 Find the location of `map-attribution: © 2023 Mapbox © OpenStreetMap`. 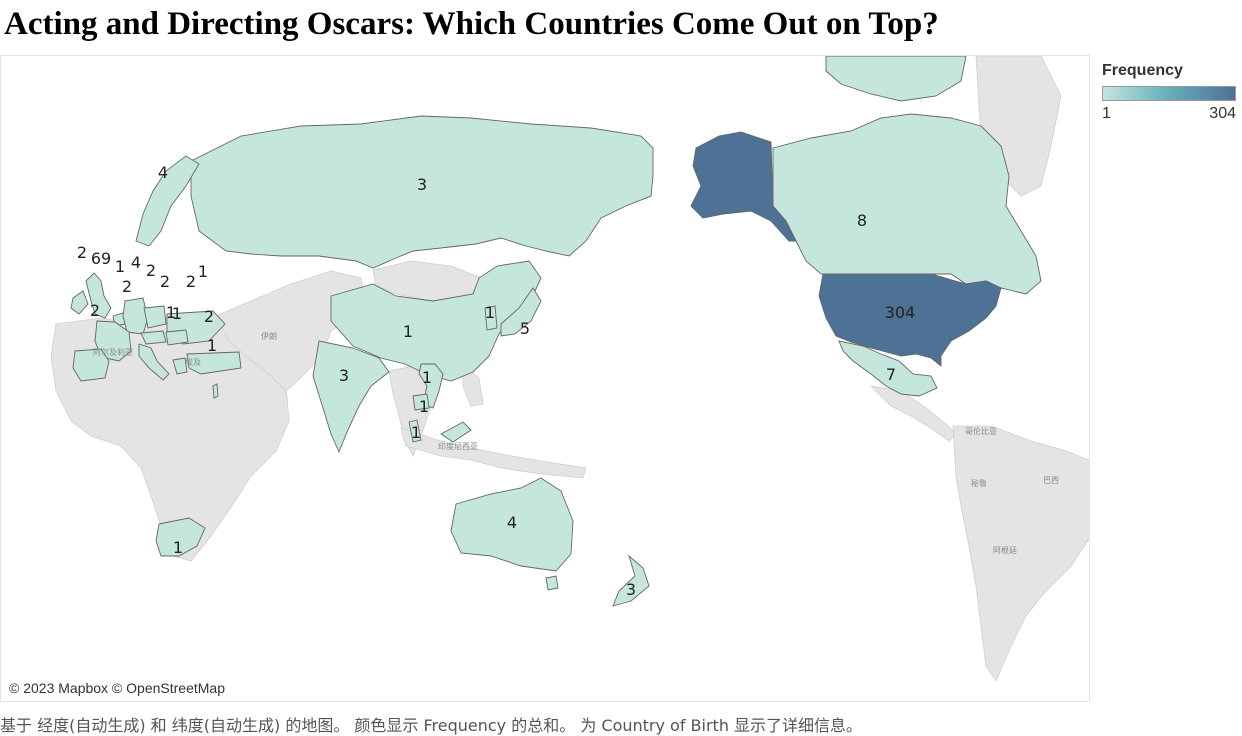

map-attribution: © 2023 Mapbox © OpenStreetMap is located at coordinates (117, 688).